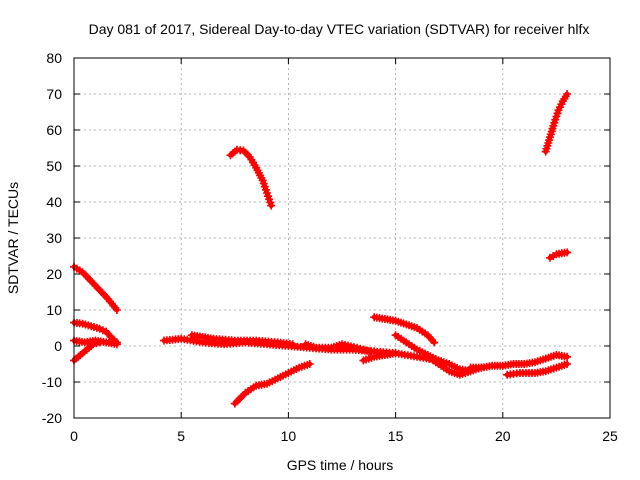  Describe the element at coordinates (54, 310) in the screenshot. I see `y-tick-label: 10` at that location.